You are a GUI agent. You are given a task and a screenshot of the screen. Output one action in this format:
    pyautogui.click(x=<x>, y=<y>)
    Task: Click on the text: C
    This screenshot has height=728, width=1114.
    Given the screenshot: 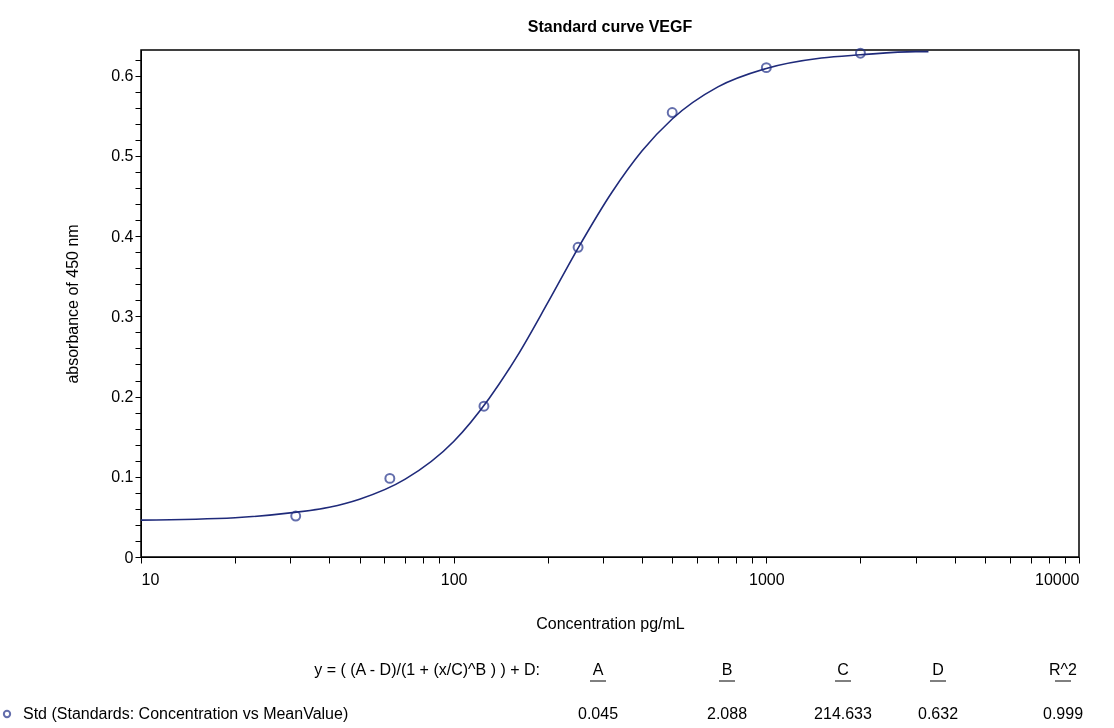 What is the action you would take?
    pyautogui.click(x=843, y=669)
    